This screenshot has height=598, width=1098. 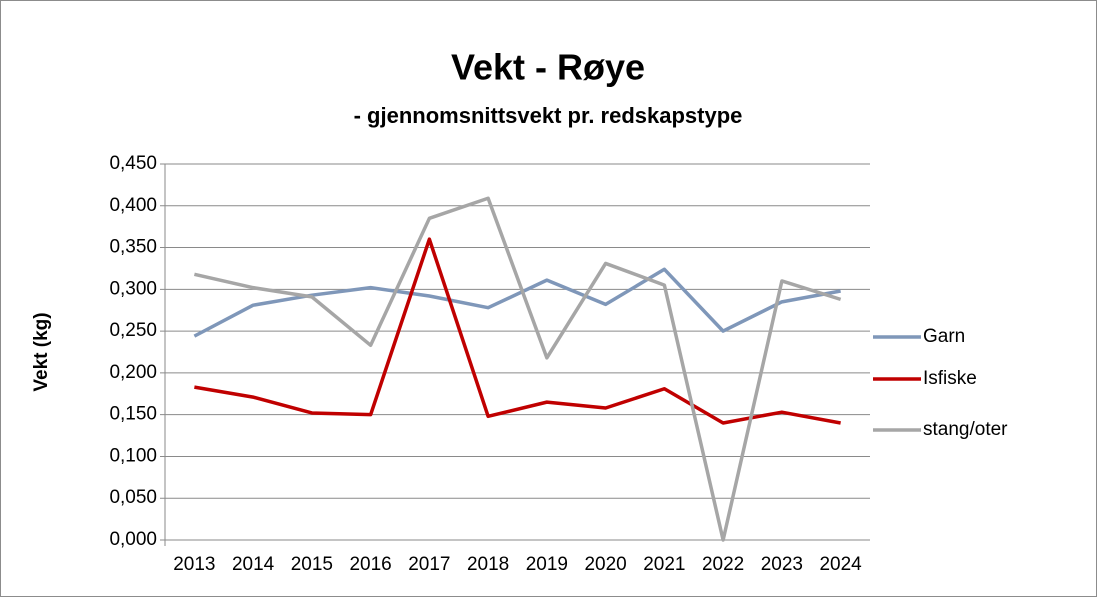 I want to click on y-tick-label: 0,400, so click(x=133, y=205).